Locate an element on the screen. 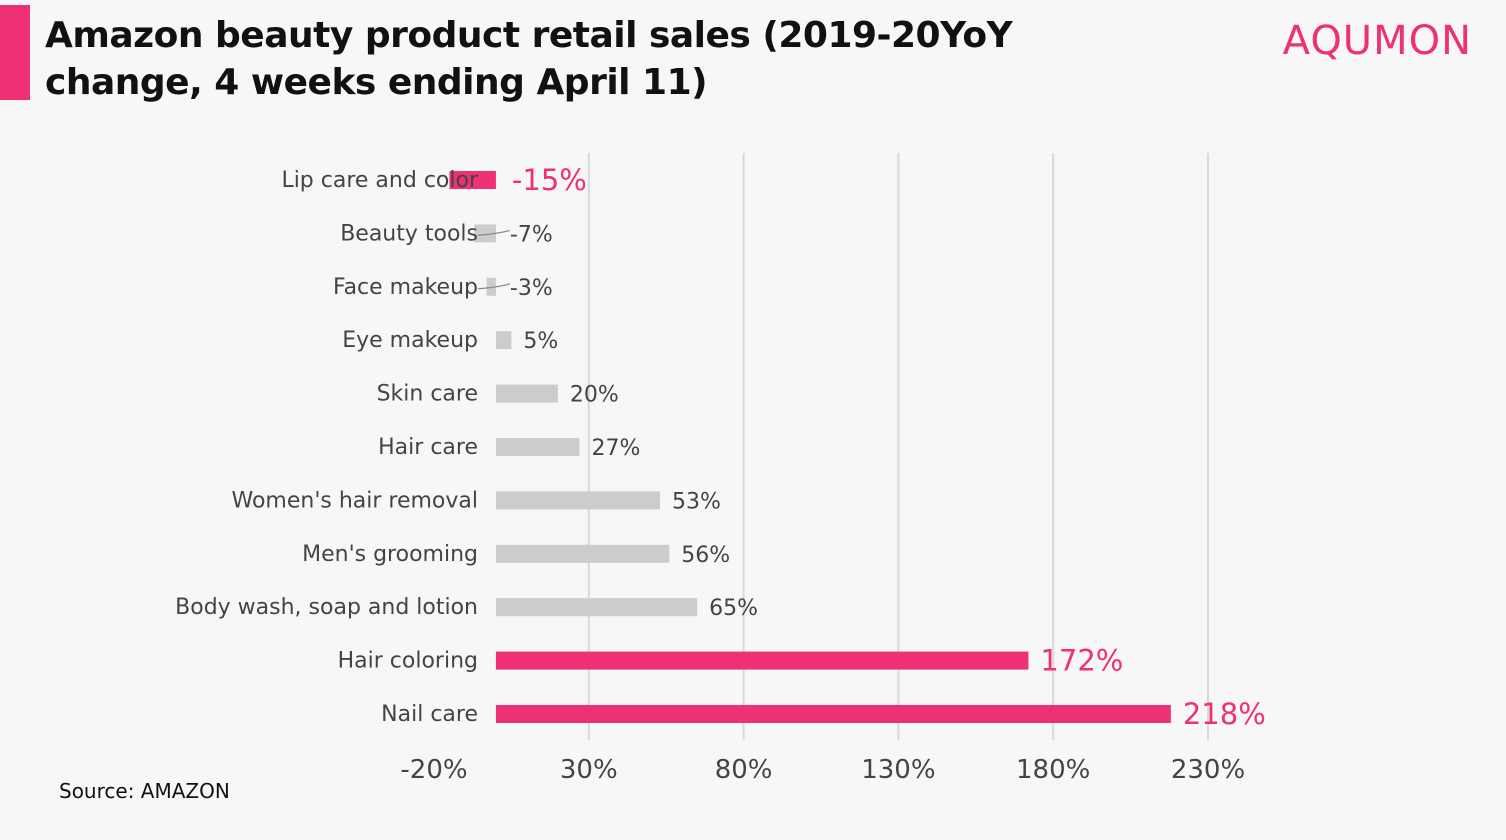  value-label: 218% is located at coordinates (1224, 714).